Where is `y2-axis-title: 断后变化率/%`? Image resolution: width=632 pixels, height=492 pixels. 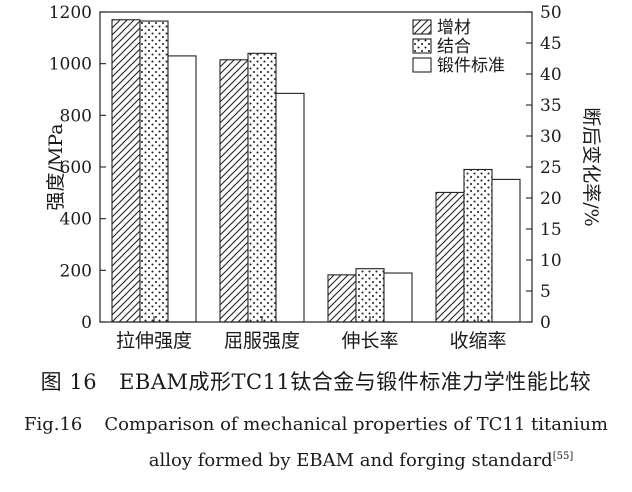 y2-axis-title: 断后变化率/% is located at coordinates (591, 166).